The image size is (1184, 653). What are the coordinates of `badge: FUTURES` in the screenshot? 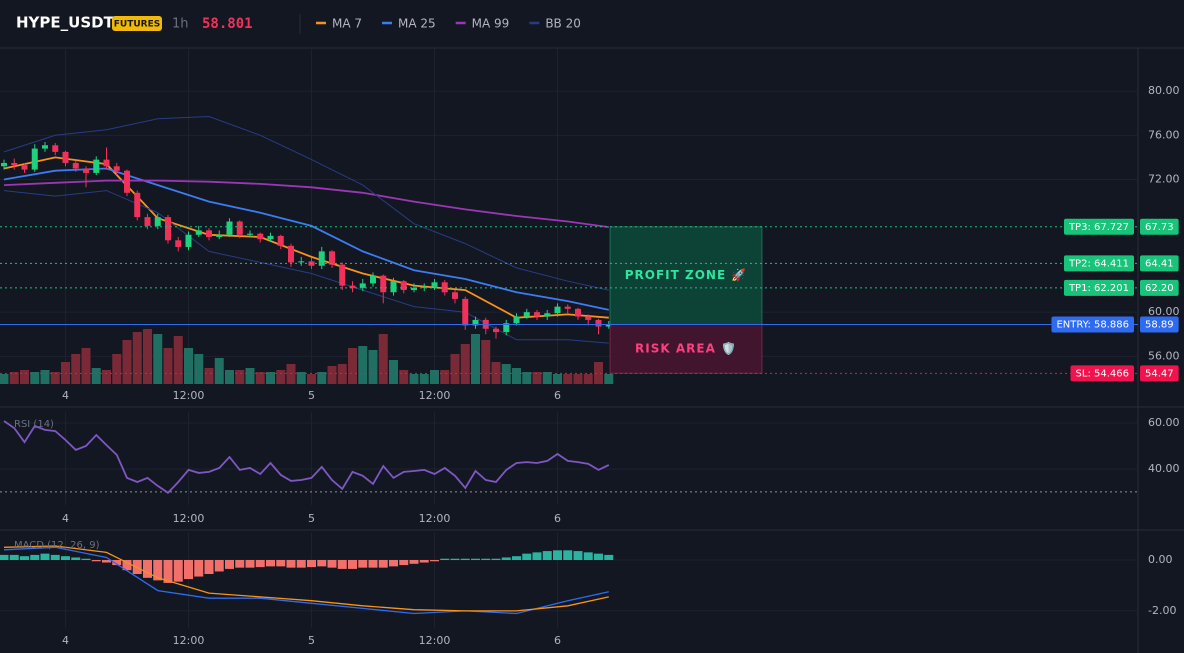 It's located at (137, 25).